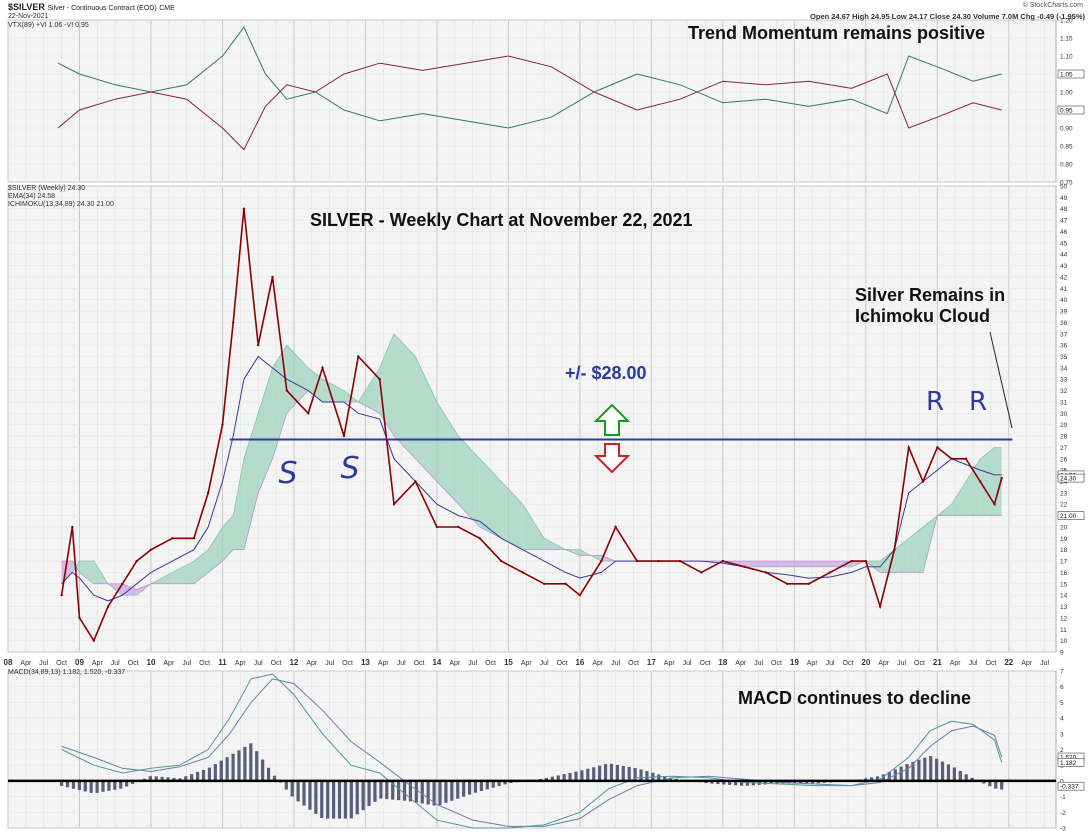 The height and width of the screenshot is (836, 1091). What do you see at coordinates (436, 662) in the screenshot?
I see `x-tick-label: 14` at bounding box center [436, 662].